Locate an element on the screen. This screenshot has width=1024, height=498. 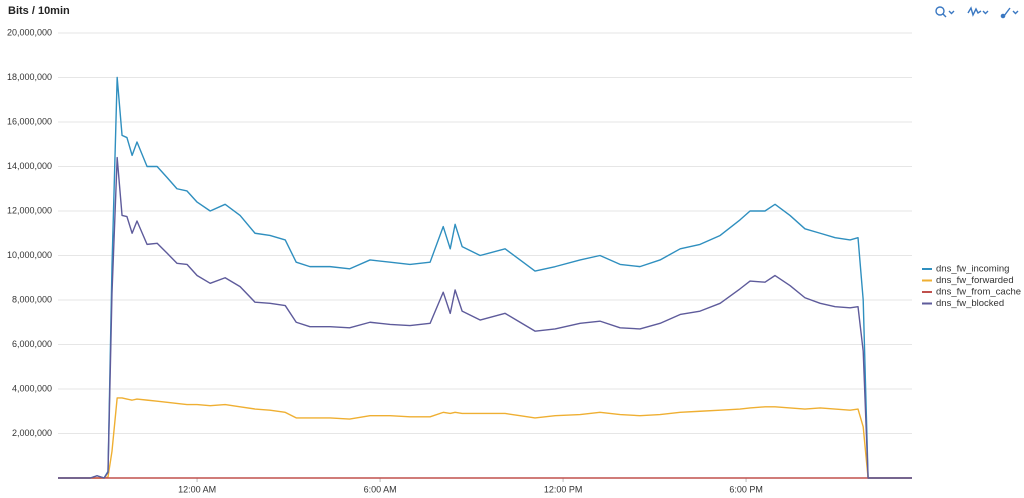
x-tick-label: 12:00 AM is located at coordinates (197, 489).